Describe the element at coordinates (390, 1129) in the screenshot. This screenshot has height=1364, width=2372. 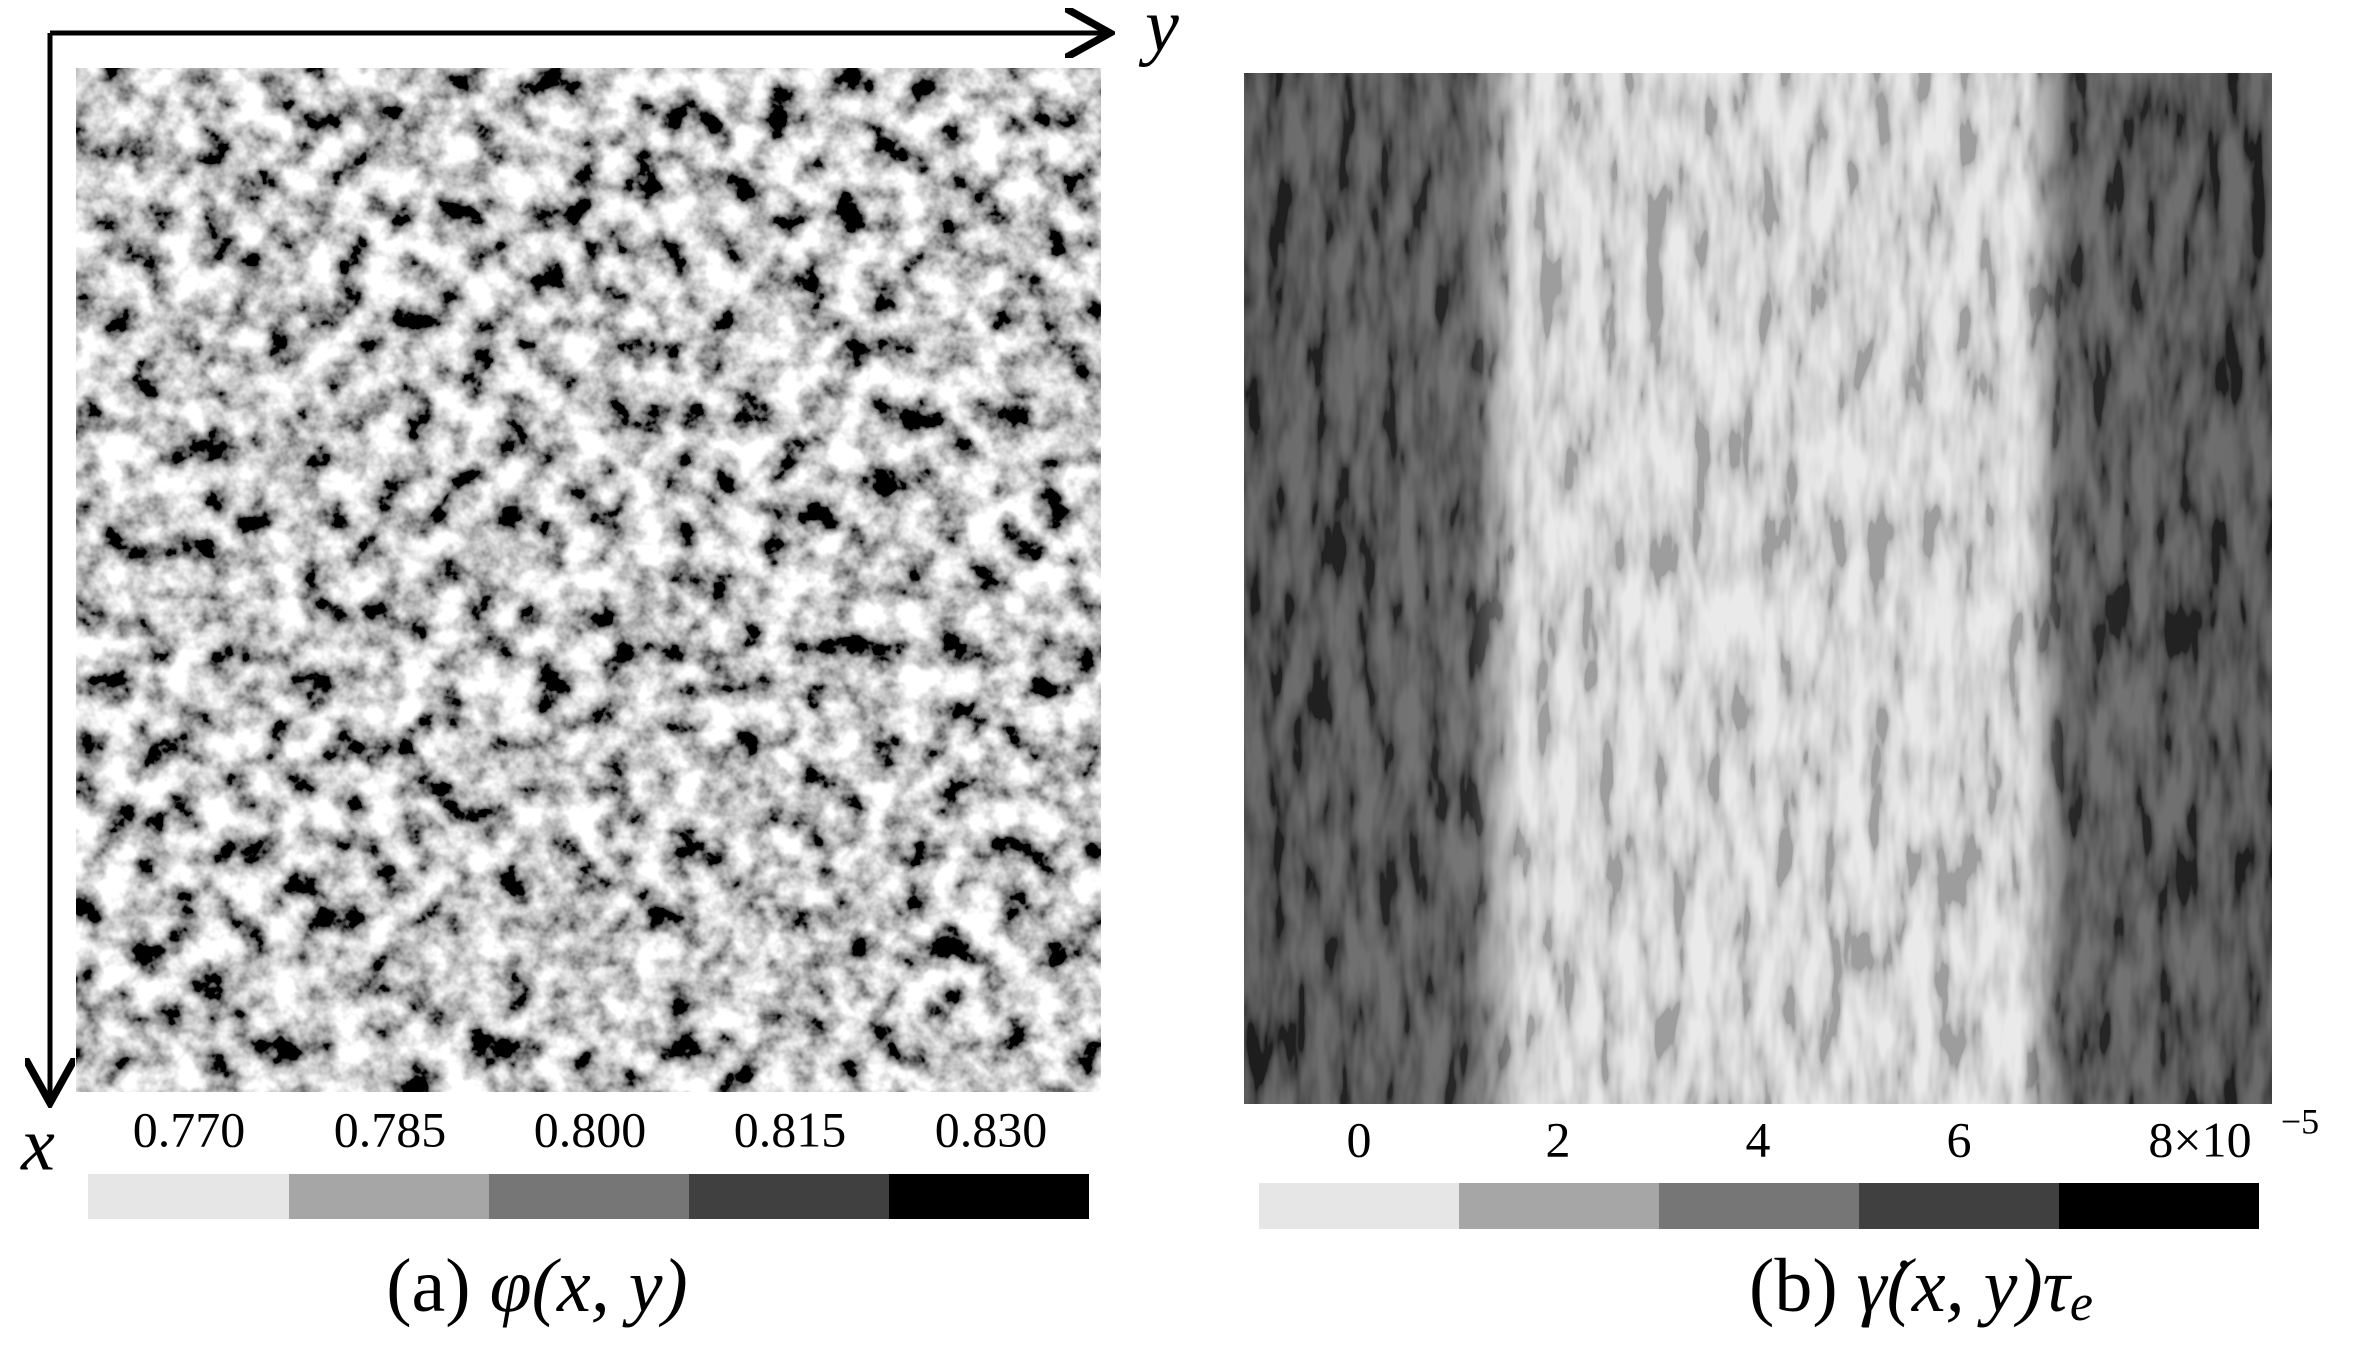
I see `colorbar-tick: 0.785` at that location.